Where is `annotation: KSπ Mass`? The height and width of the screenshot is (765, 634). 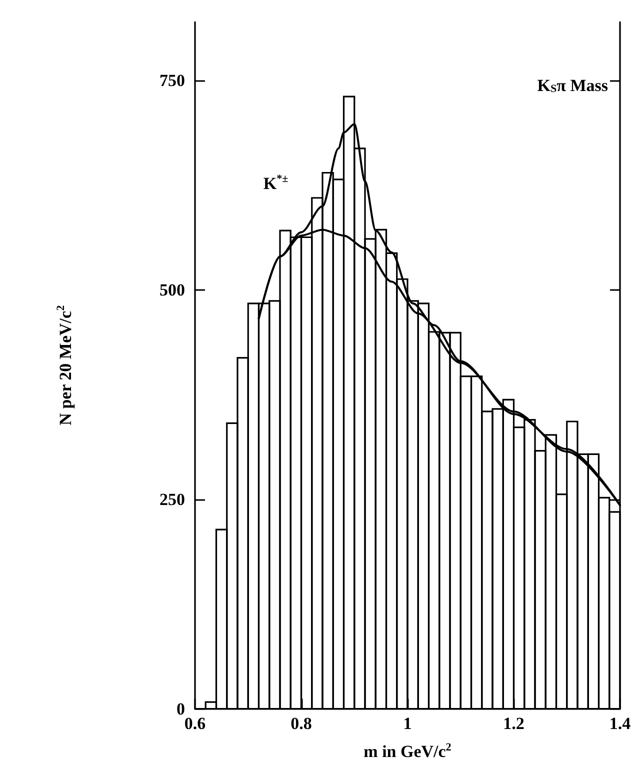
annotation: KSπ Mass is located at coordinates (572, 85).